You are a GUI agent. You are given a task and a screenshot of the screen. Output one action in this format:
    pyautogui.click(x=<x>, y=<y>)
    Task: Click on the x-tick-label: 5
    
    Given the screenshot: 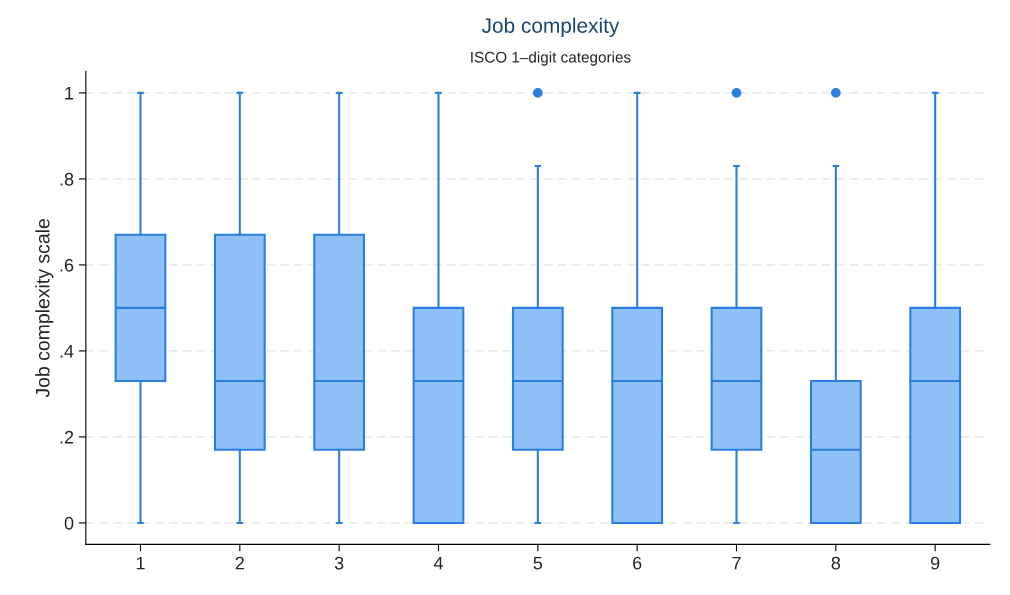 What is the action you would take?
    pyautogui.click(x=538, y=563)
    